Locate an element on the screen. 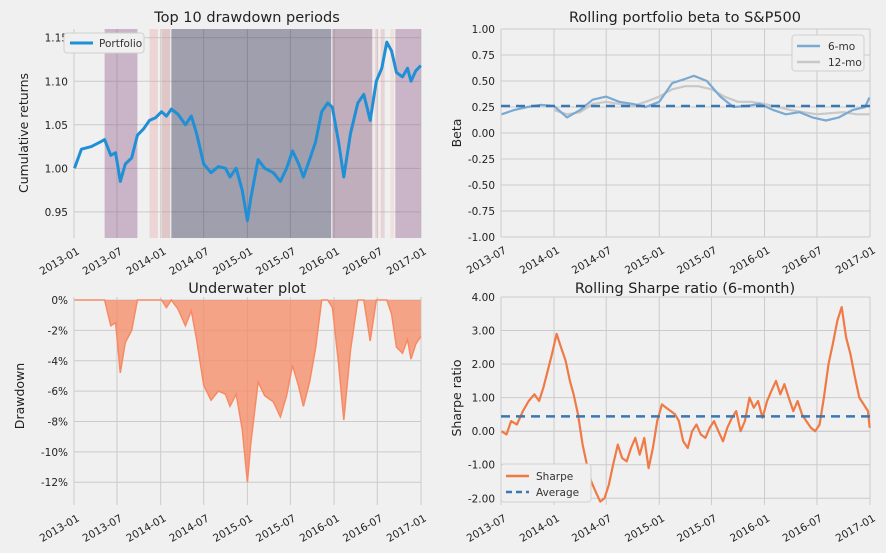 Image resolution: width=886 pixels, height=553 pixels. y-tick-label: -6% is located at coordinates (58, 392).